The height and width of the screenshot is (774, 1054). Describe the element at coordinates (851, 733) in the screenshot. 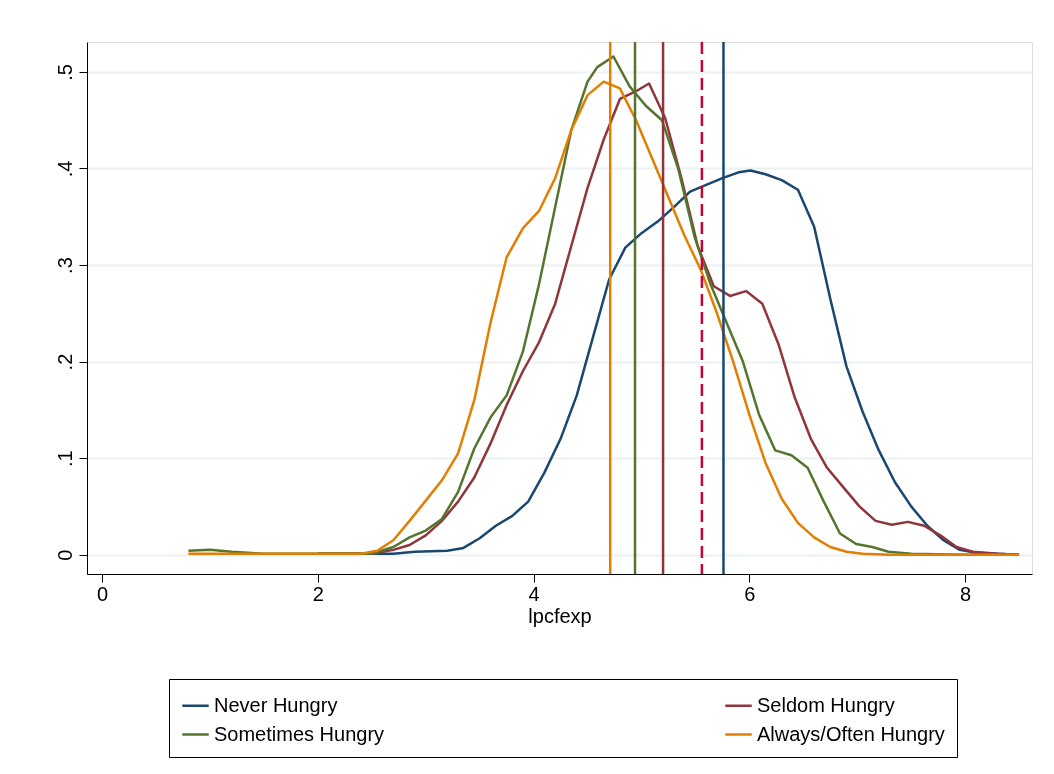

I see `legend-label: Always/Often Hungry` at that location.